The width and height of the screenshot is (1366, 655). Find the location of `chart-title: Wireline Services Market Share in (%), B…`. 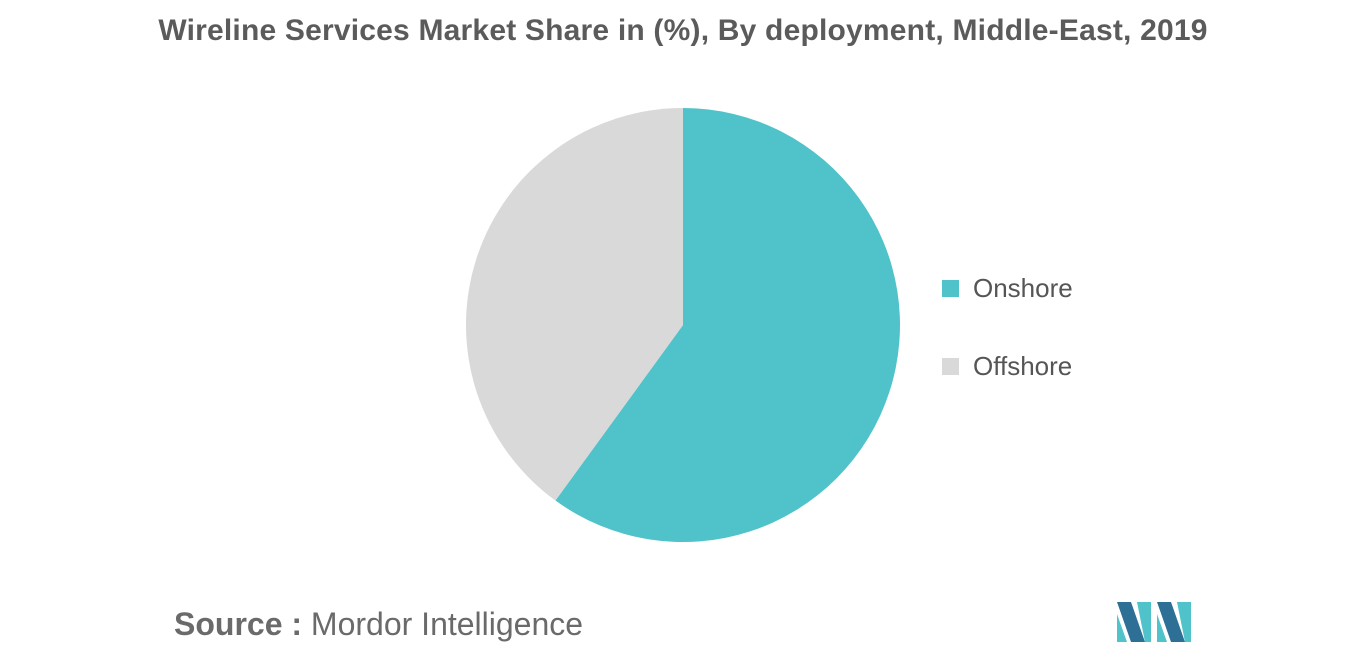

chart-title: Wireline Services Market Share in (%), B… is located at coordinates (683, 30).